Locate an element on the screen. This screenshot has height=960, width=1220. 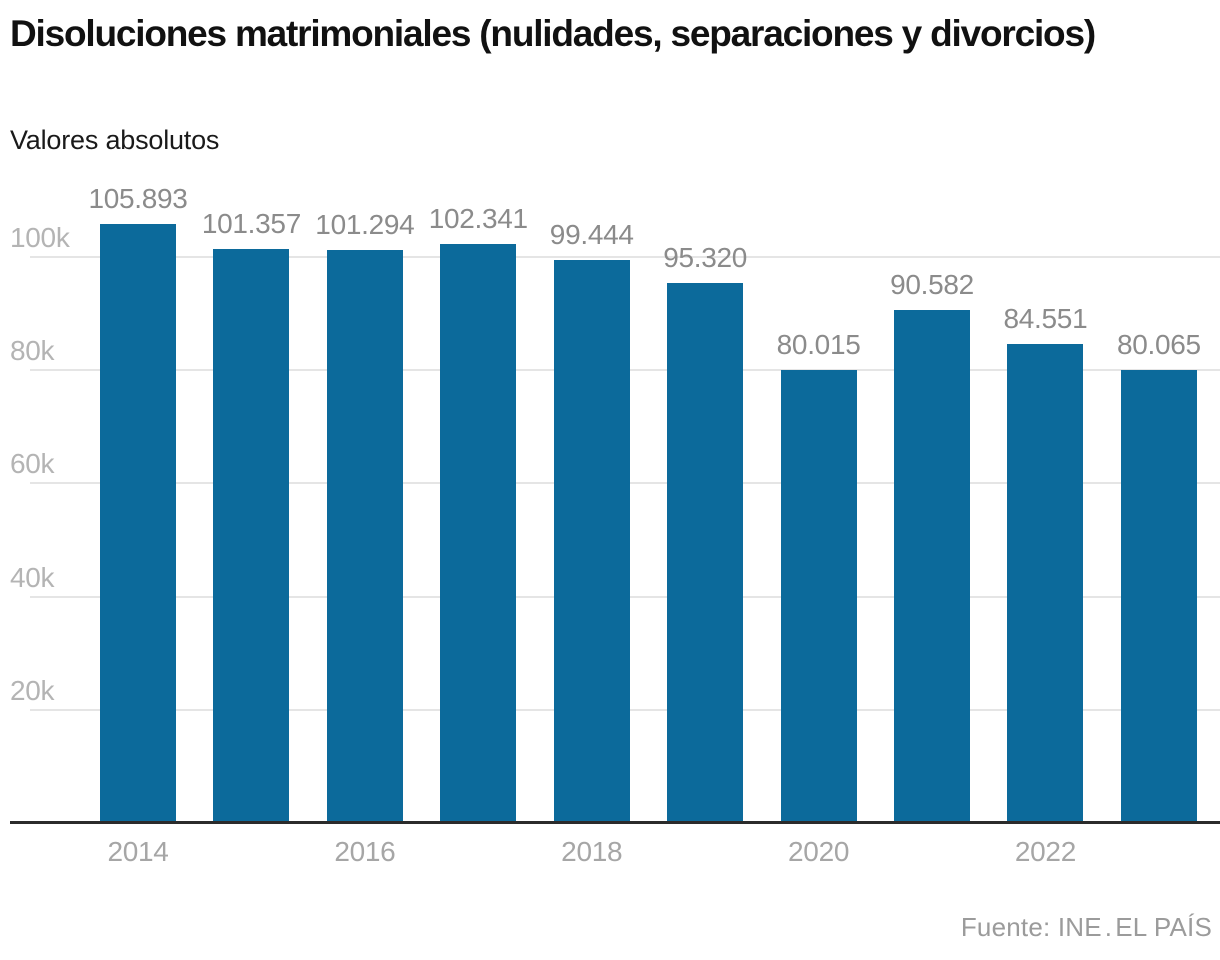
x-tick-label: 2014 is located at coordinates (138, 851).